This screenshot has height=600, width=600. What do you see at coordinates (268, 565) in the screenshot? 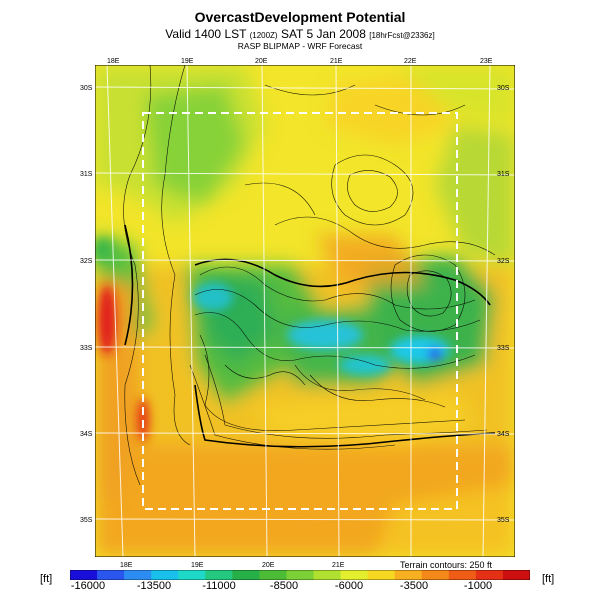
I see `lon-bottom-20e: 20E` at bounding box center [268, 565].